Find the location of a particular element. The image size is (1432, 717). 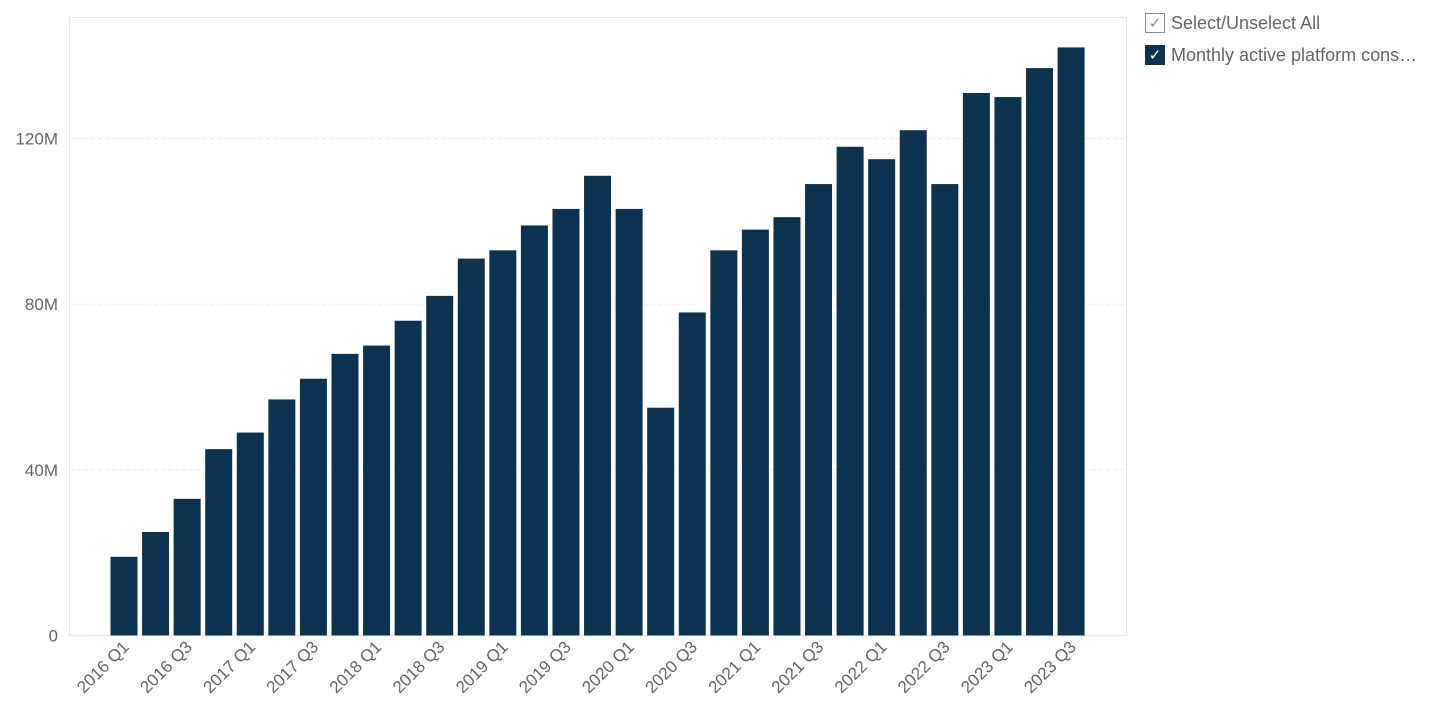

select-all-checkbox: ✓ is located at coordinates (1155, 23).